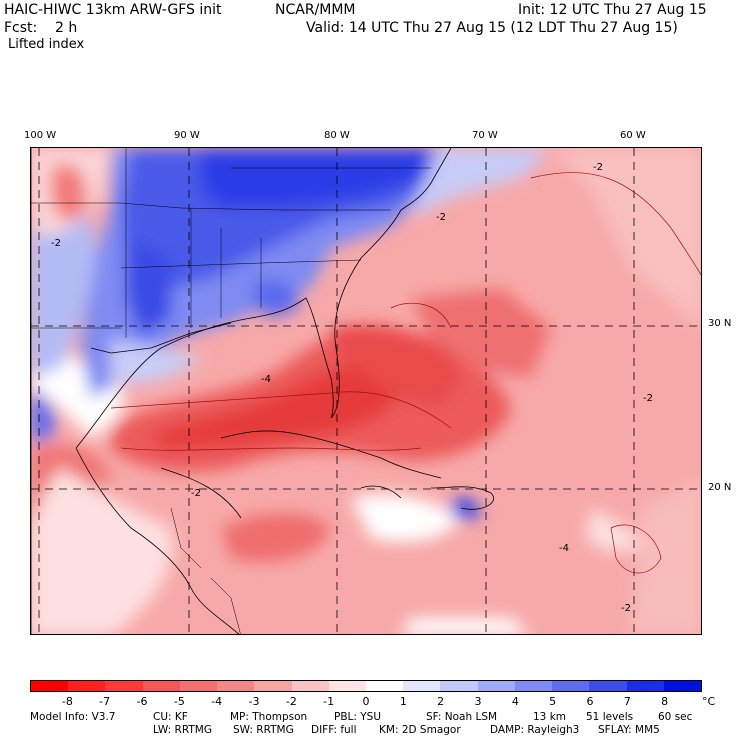  Describe the element at coordinates (337, 135) in the screenshot. I see `lon-label-80w: 80 W` at that location.